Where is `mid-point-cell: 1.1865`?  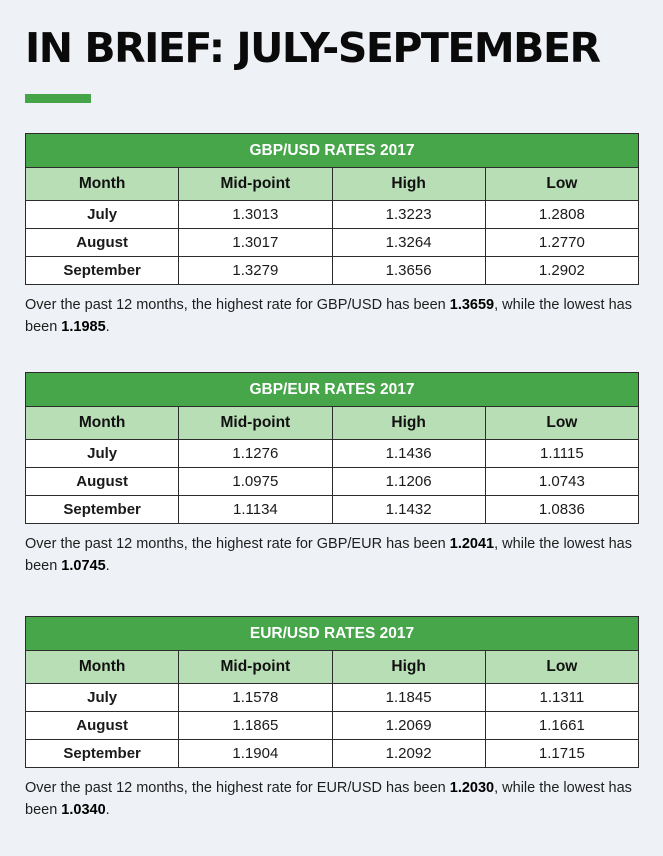 mid-point-cell: 1.1865 is located at coordinates (255, 725).